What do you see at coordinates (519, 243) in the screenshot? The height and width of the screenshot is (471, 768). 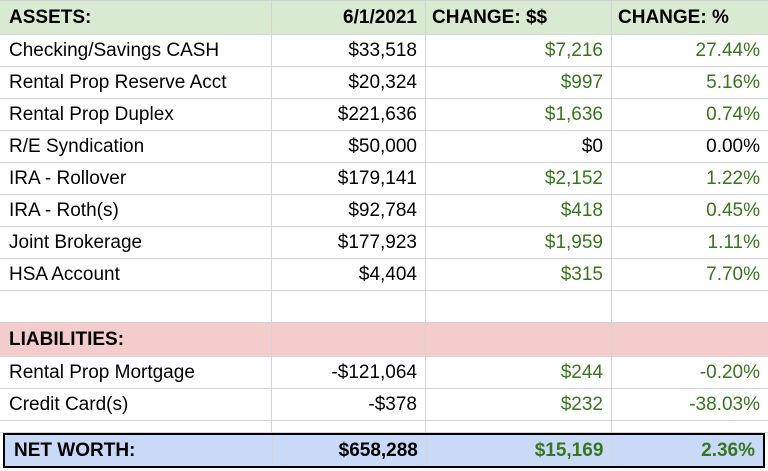 I see `asset-change: $1,959` at bounding box center [519, 243].